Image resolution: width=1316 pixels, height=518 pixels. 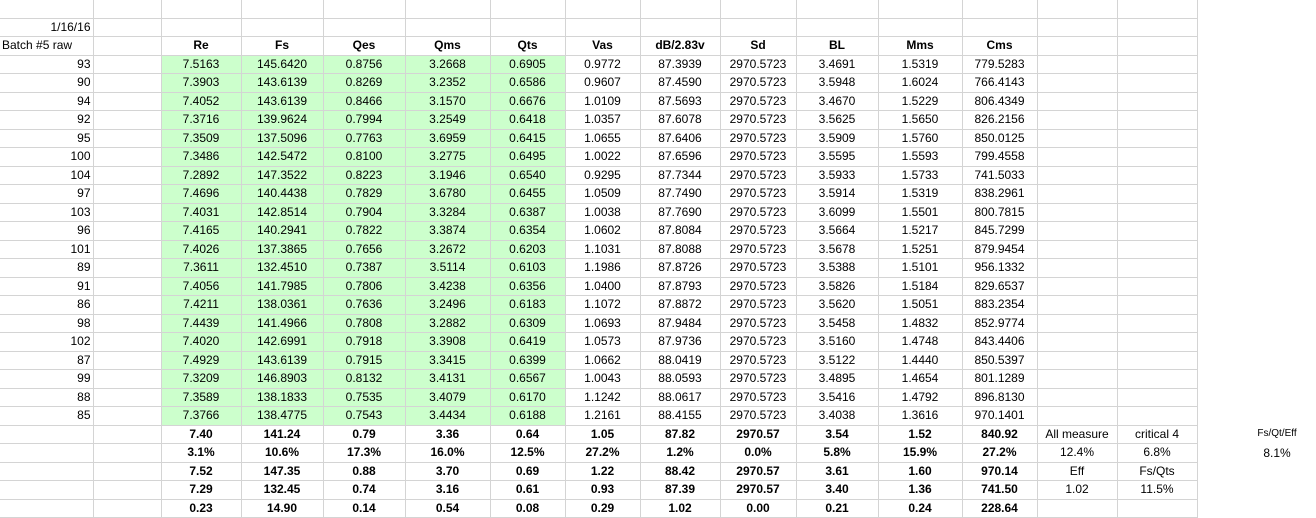 I want to click on stat-cell: 3.61, so click(x=837, y=471).